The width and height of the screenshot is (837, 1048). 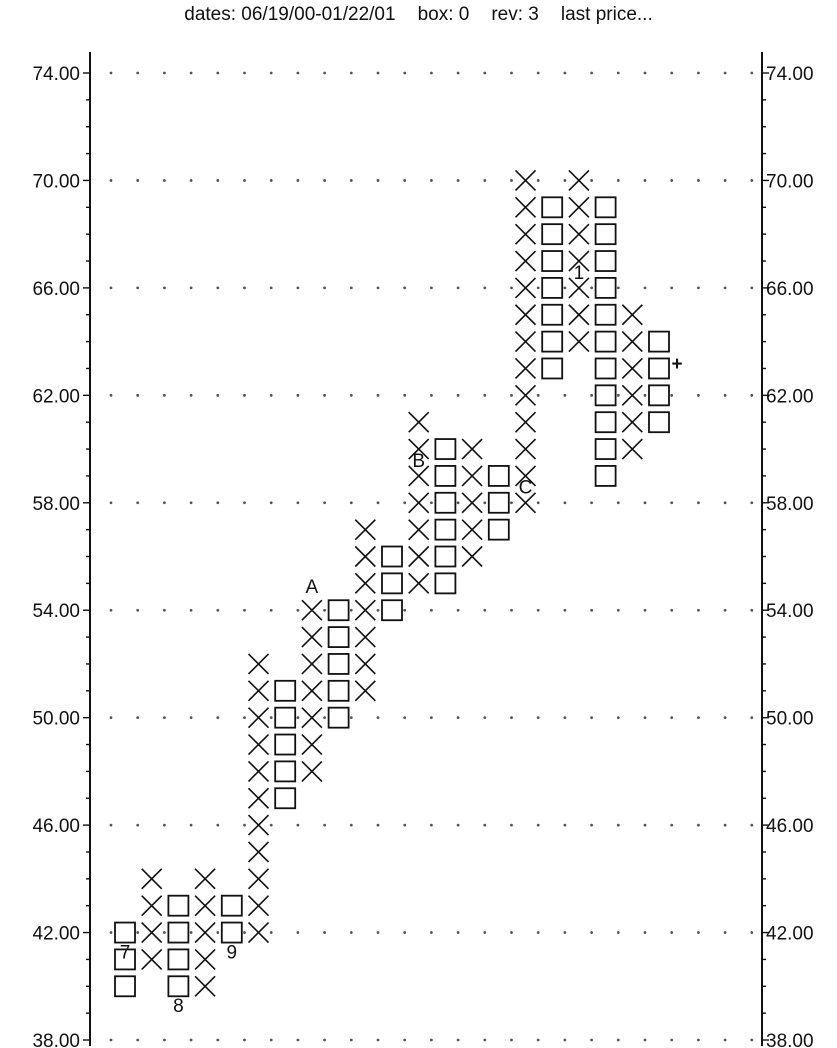 I want to click on marker-label-8: 8, so click(x=178, y=1006).